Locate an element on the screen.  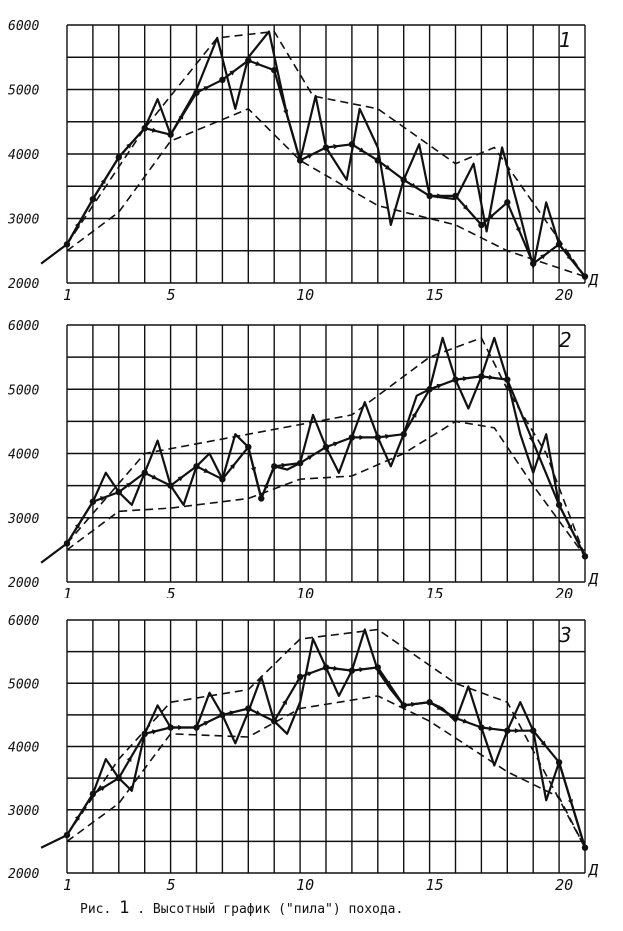
lower-envelope-line is located at coordinates (326, 772).